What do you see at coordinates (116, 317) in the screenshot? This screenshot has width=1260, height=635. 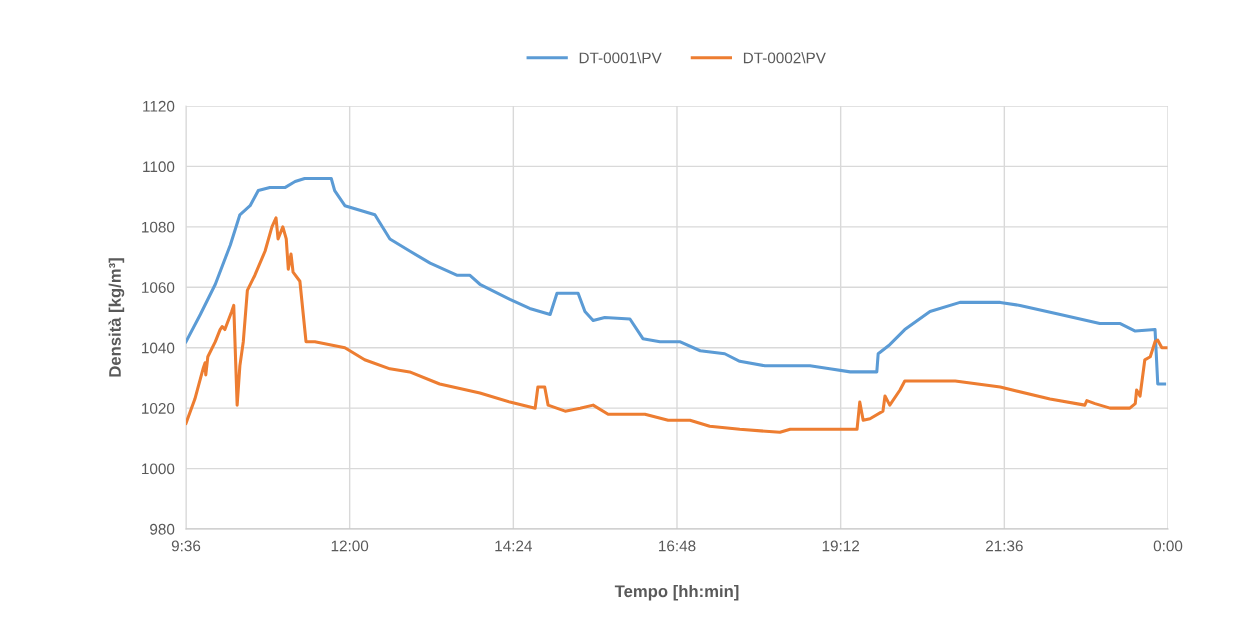 I see `y-axis-title: Densità [kg/m³]` at bounding box center [116, 317].